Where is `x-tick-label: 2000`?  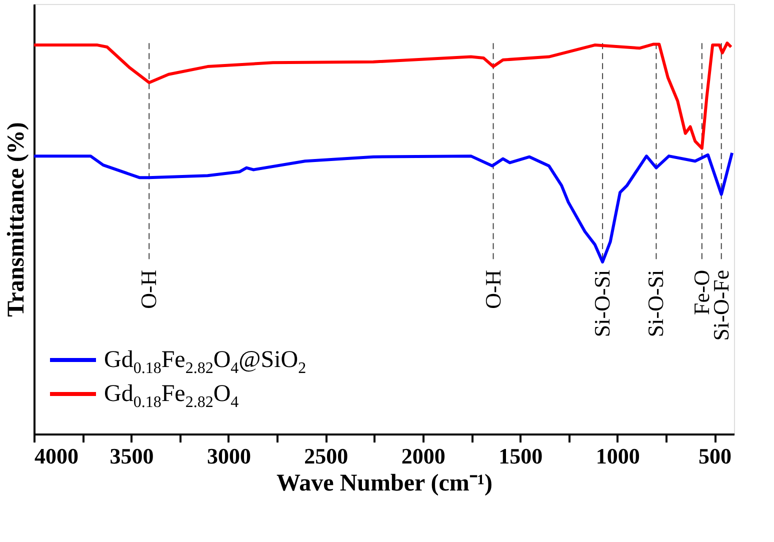
x-tick-label: 2000 is located at coordinates (423, 456).